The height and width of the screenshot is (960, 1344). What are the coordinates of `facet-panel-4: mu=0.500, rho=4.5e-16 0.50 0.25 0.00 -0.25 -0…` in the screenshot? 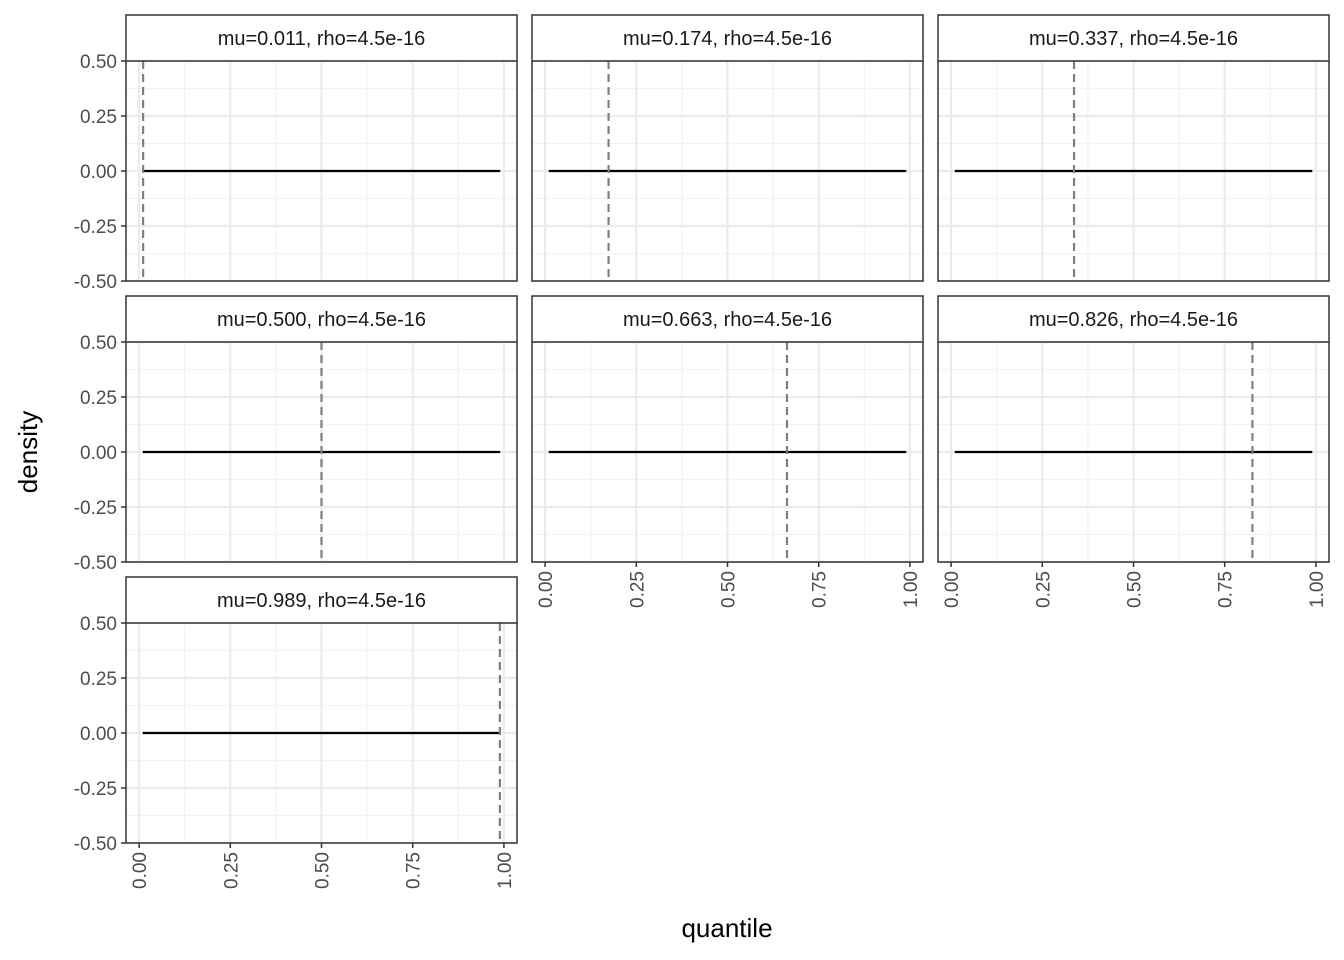 It's located at (296, 434).